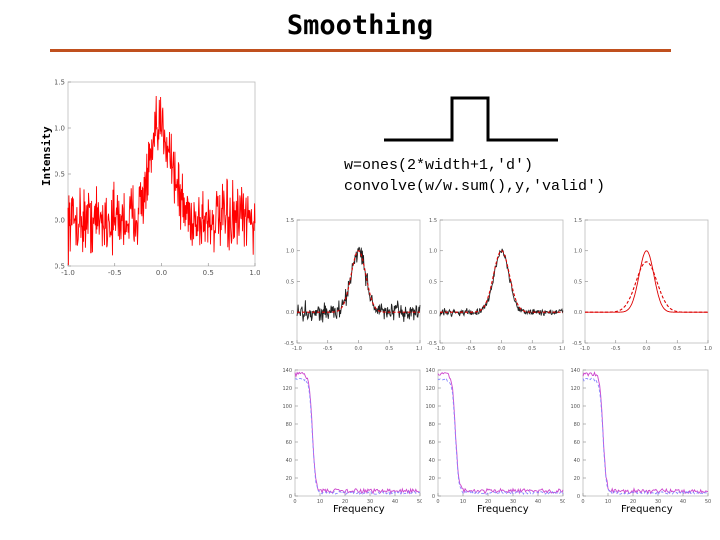 Image resolution: width=720 pixels, height=540 pixels. Describe the element at coordinates (161, 180) in the screenshot. I see `noisy-signal-line` at that location.